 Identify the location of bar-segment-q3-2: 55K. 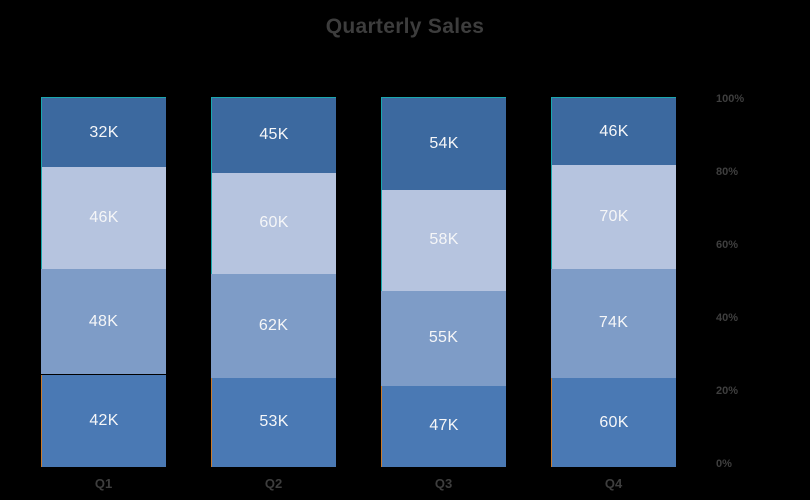
(443, 338).